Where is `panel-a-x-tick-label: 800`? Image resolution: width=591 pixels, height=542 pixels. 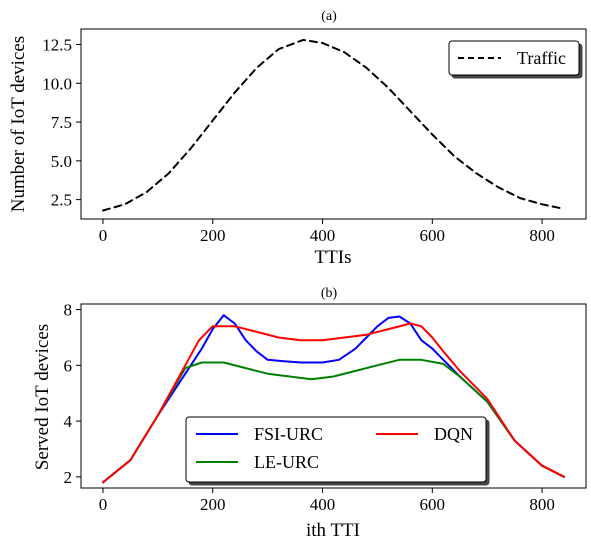 panel-a-x-tick-label: 800 is located at coordinates (542, 235).